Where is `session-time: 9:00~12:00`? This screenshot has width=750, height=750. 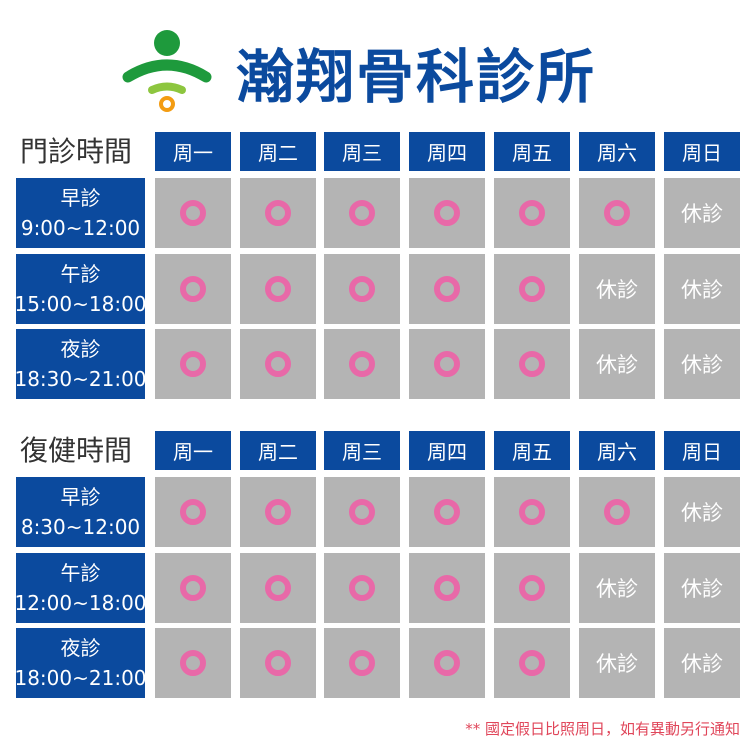 session-time: 9:00~12:00 is located at coordinates (80, 228).